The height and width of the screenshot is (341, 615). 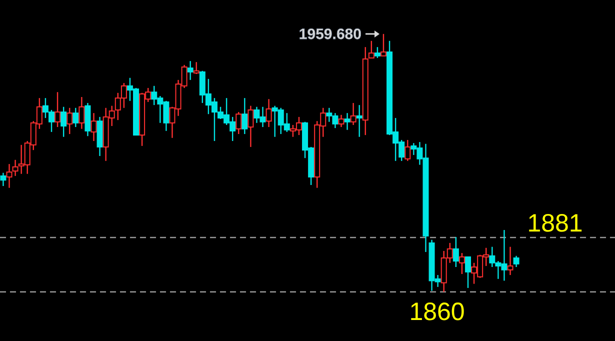 What do you see at coordinates (555, 224) in the screenshot?
I see `ref-line-label: 1881` at bounding box center [555, 224].